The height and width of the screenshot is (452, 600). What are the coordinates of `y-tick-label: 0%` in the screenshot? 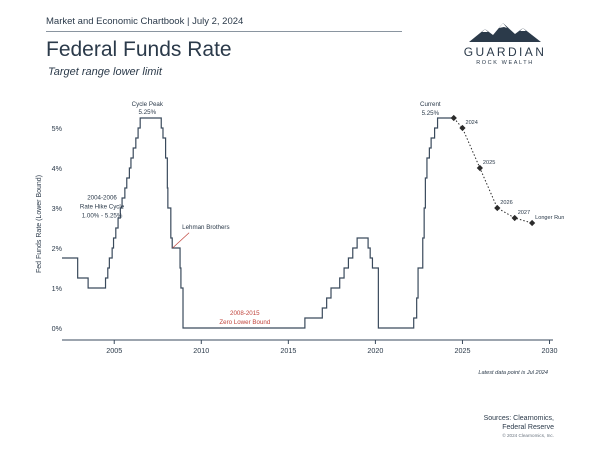 It's located at (57, 328).